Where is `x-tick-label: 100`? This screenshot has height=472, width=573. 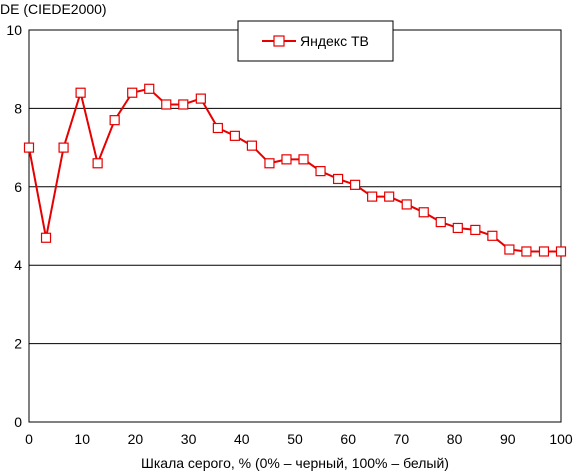
x-tick-label: 100 is located at coordinates (561, 439).